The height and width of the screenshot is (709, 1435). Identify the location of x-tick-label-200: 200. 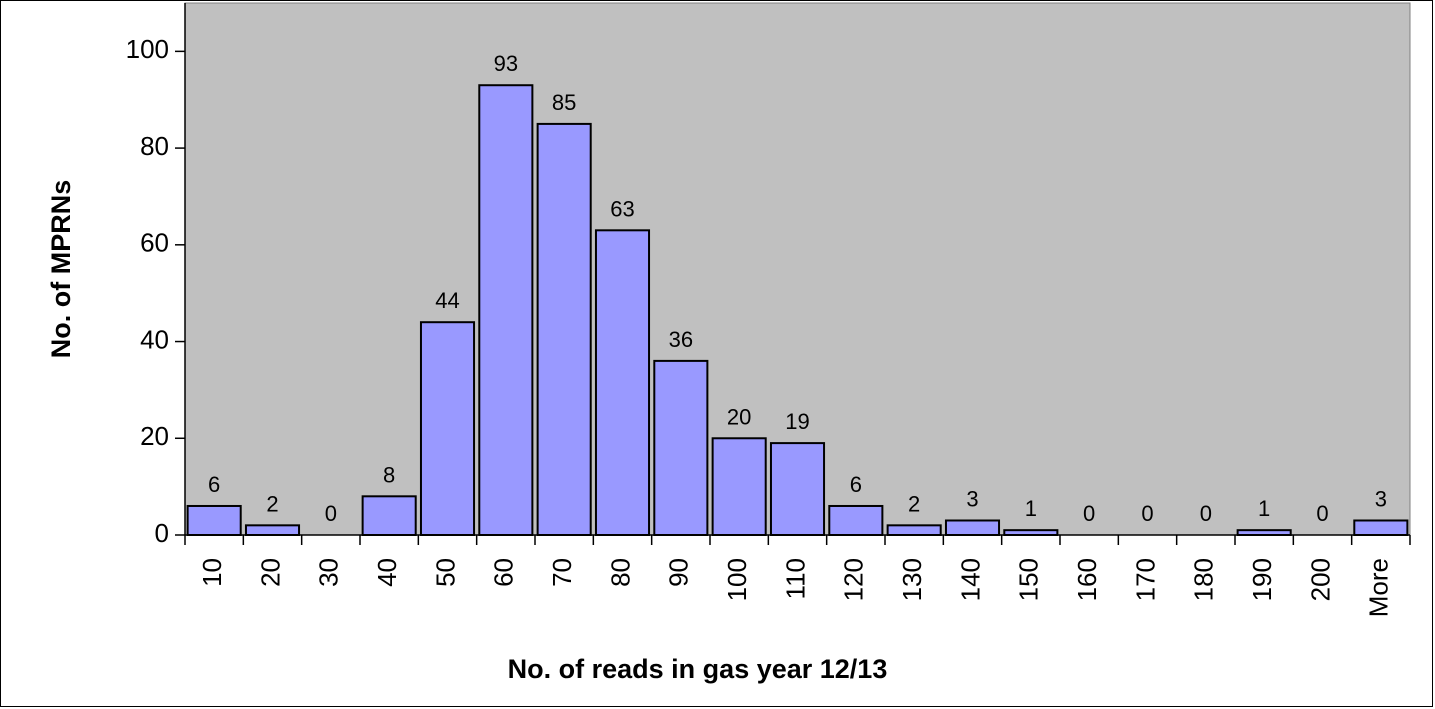
(1320, 579).